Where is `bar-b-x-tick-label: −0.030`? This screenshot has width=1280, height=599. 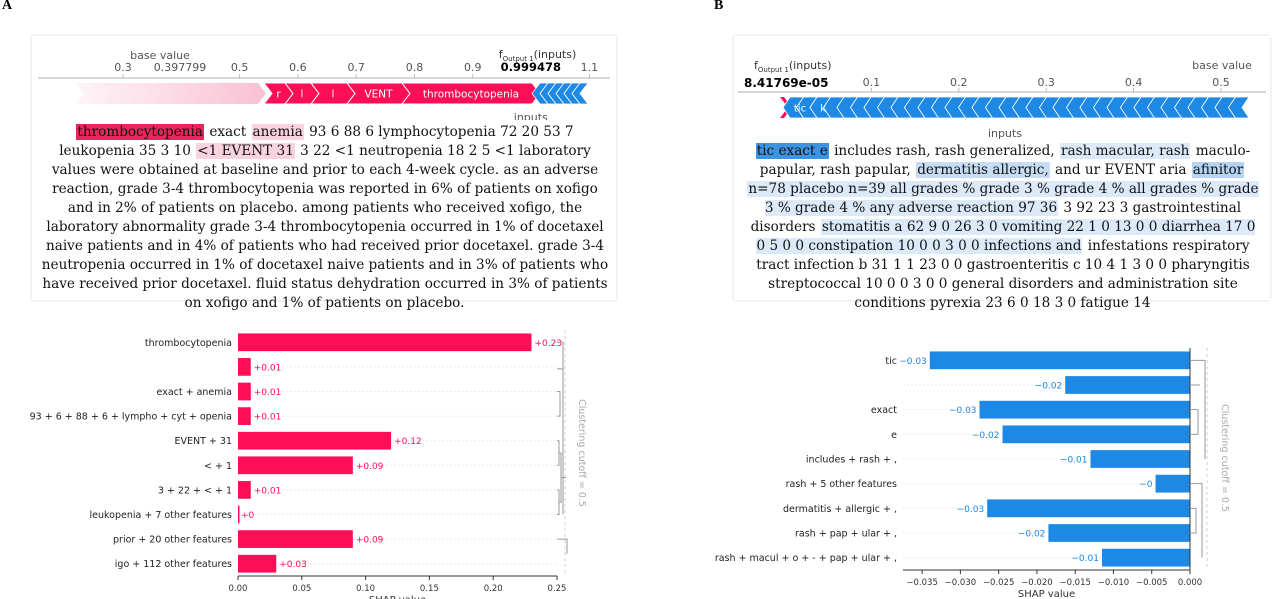
bar-b-x-tick-label: −0.030 is located at coordinates (960, 583).